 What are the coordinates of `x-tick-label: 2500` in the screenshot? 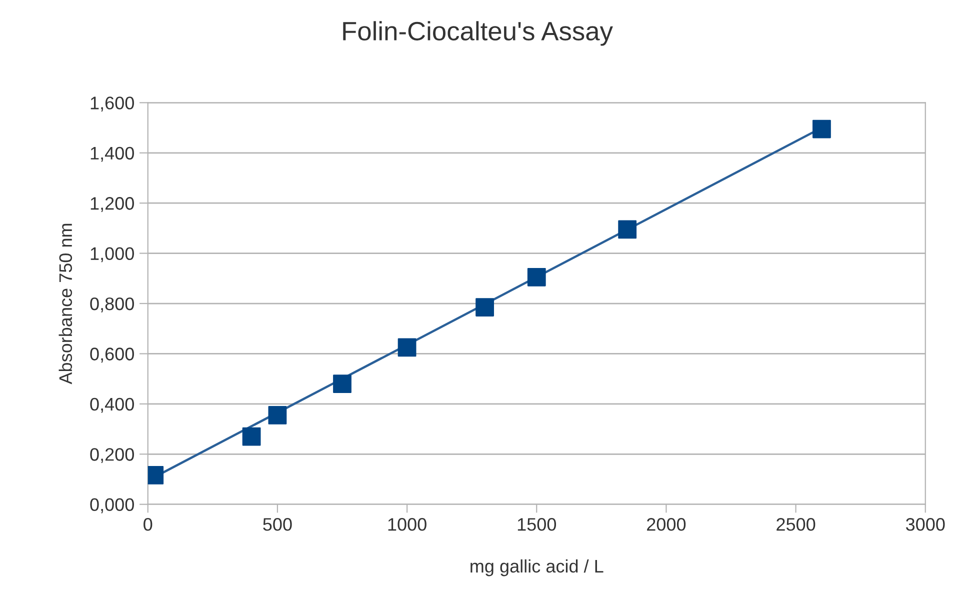 It's located at (796, 524).